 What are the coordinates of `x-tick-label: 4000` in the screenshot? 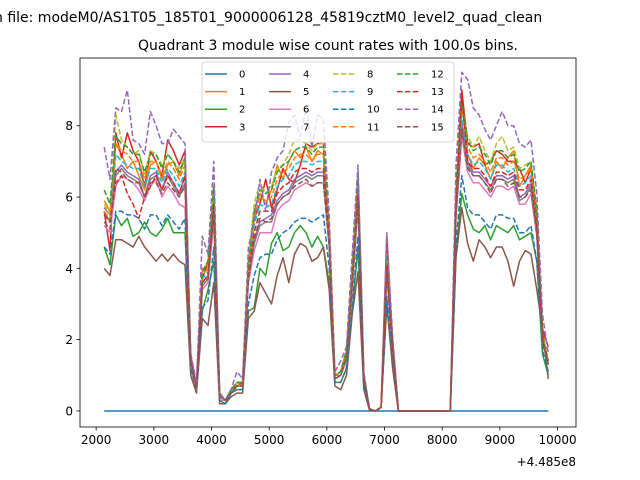 It's located at (211, 440).